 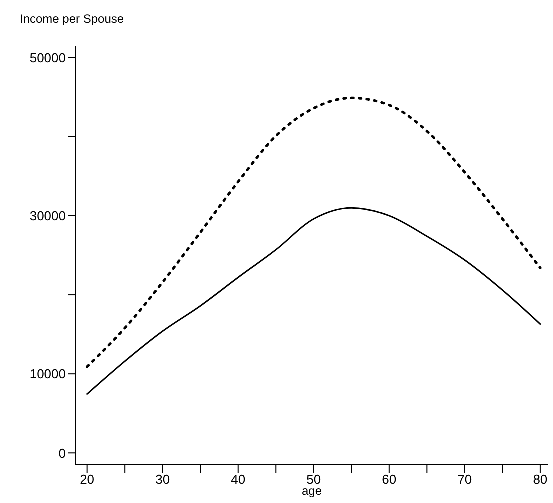 I want to click on x-tick-label: 40, so click(x=238, y=480).